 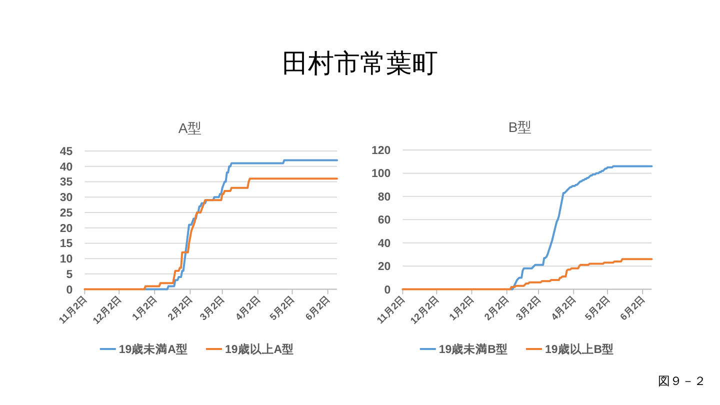 What do you see at coordinates (66, 260) in the screenshot?
I see `y-tick-label: 10` at bounding box center [66, 260].